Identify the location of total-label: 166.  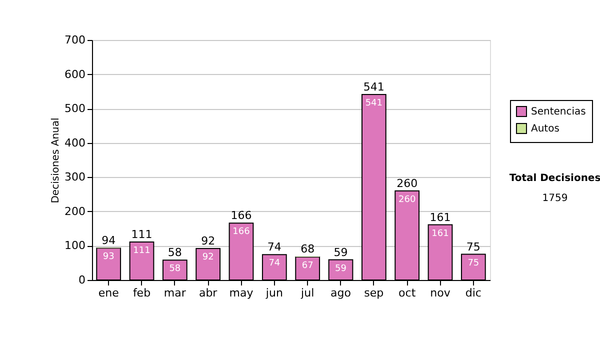
(241, 215).